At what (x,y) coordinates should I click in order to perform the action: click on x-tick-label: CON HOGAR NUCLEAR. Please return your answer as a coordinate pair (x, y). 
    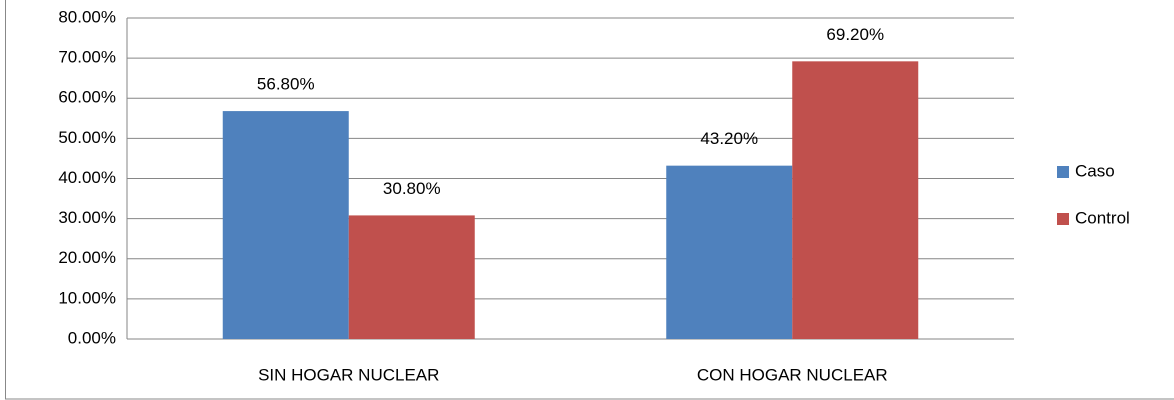
    Looking at the image, I should click on (792, 374).